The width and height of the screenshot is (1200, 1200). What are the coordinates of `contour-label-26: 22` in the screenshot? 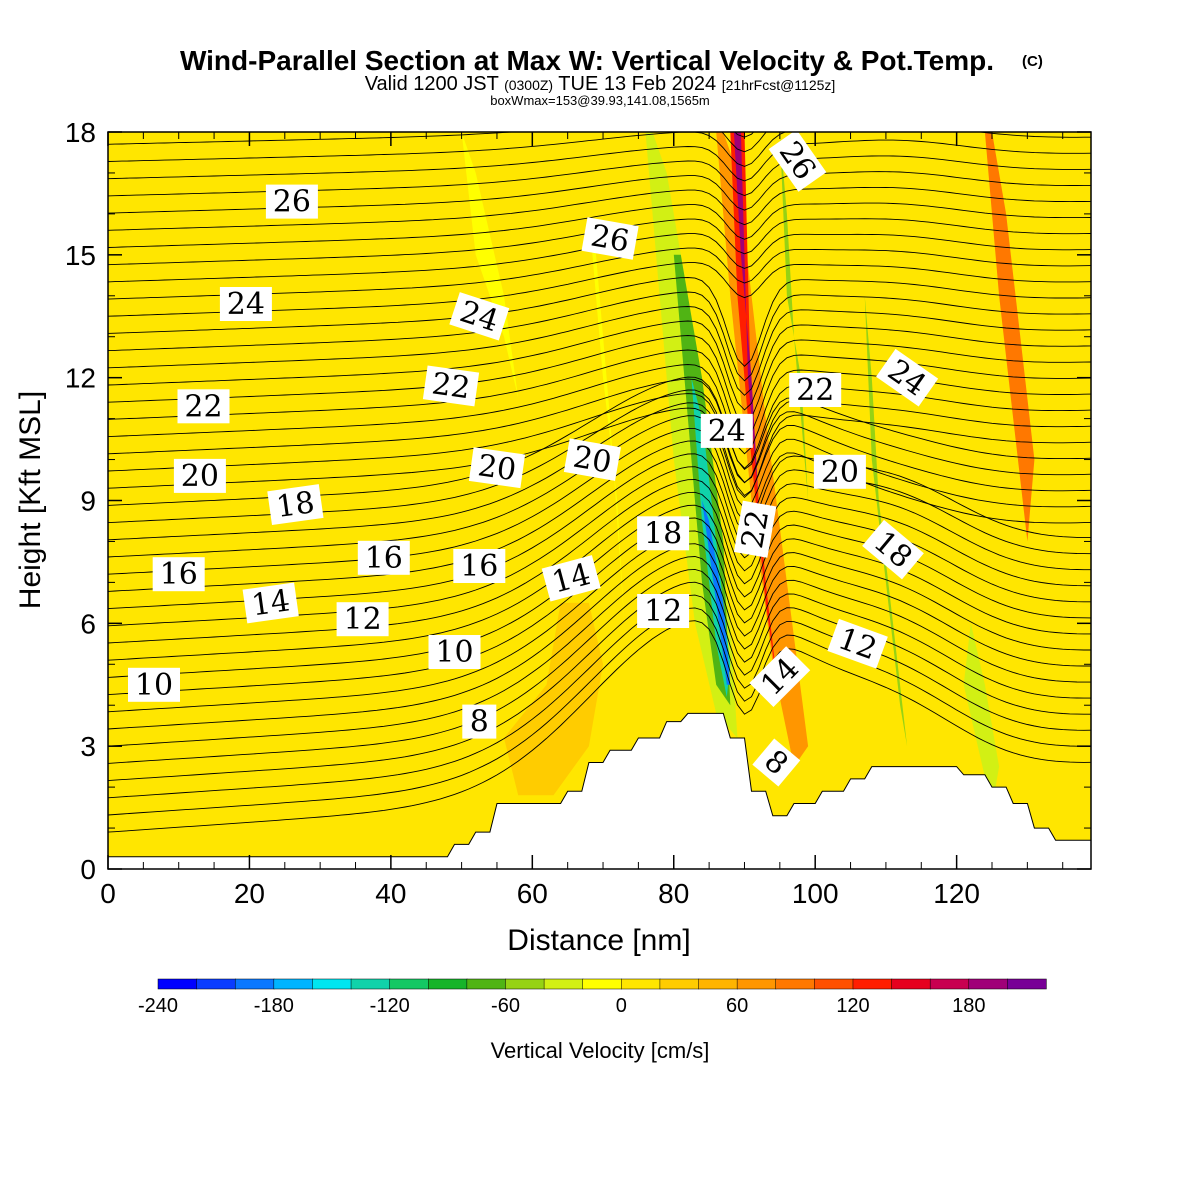 It's located at (815, 390).